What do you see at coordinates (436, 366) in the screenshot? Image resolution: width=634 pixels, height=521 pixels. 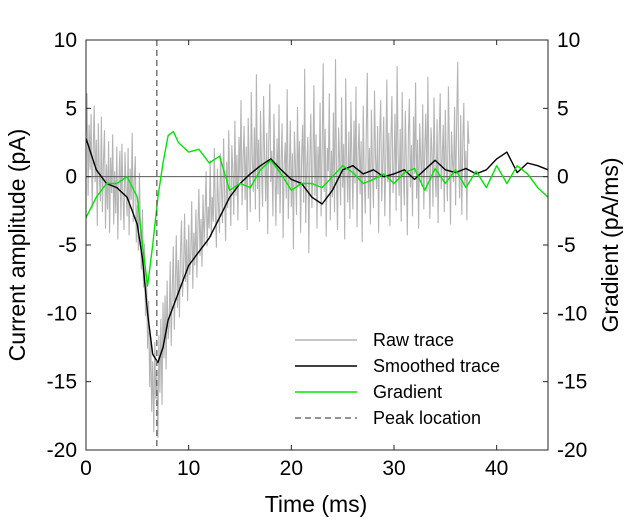 I see `legend-label-smoothed: Smoothed trace` at bounding box center [436, 366].